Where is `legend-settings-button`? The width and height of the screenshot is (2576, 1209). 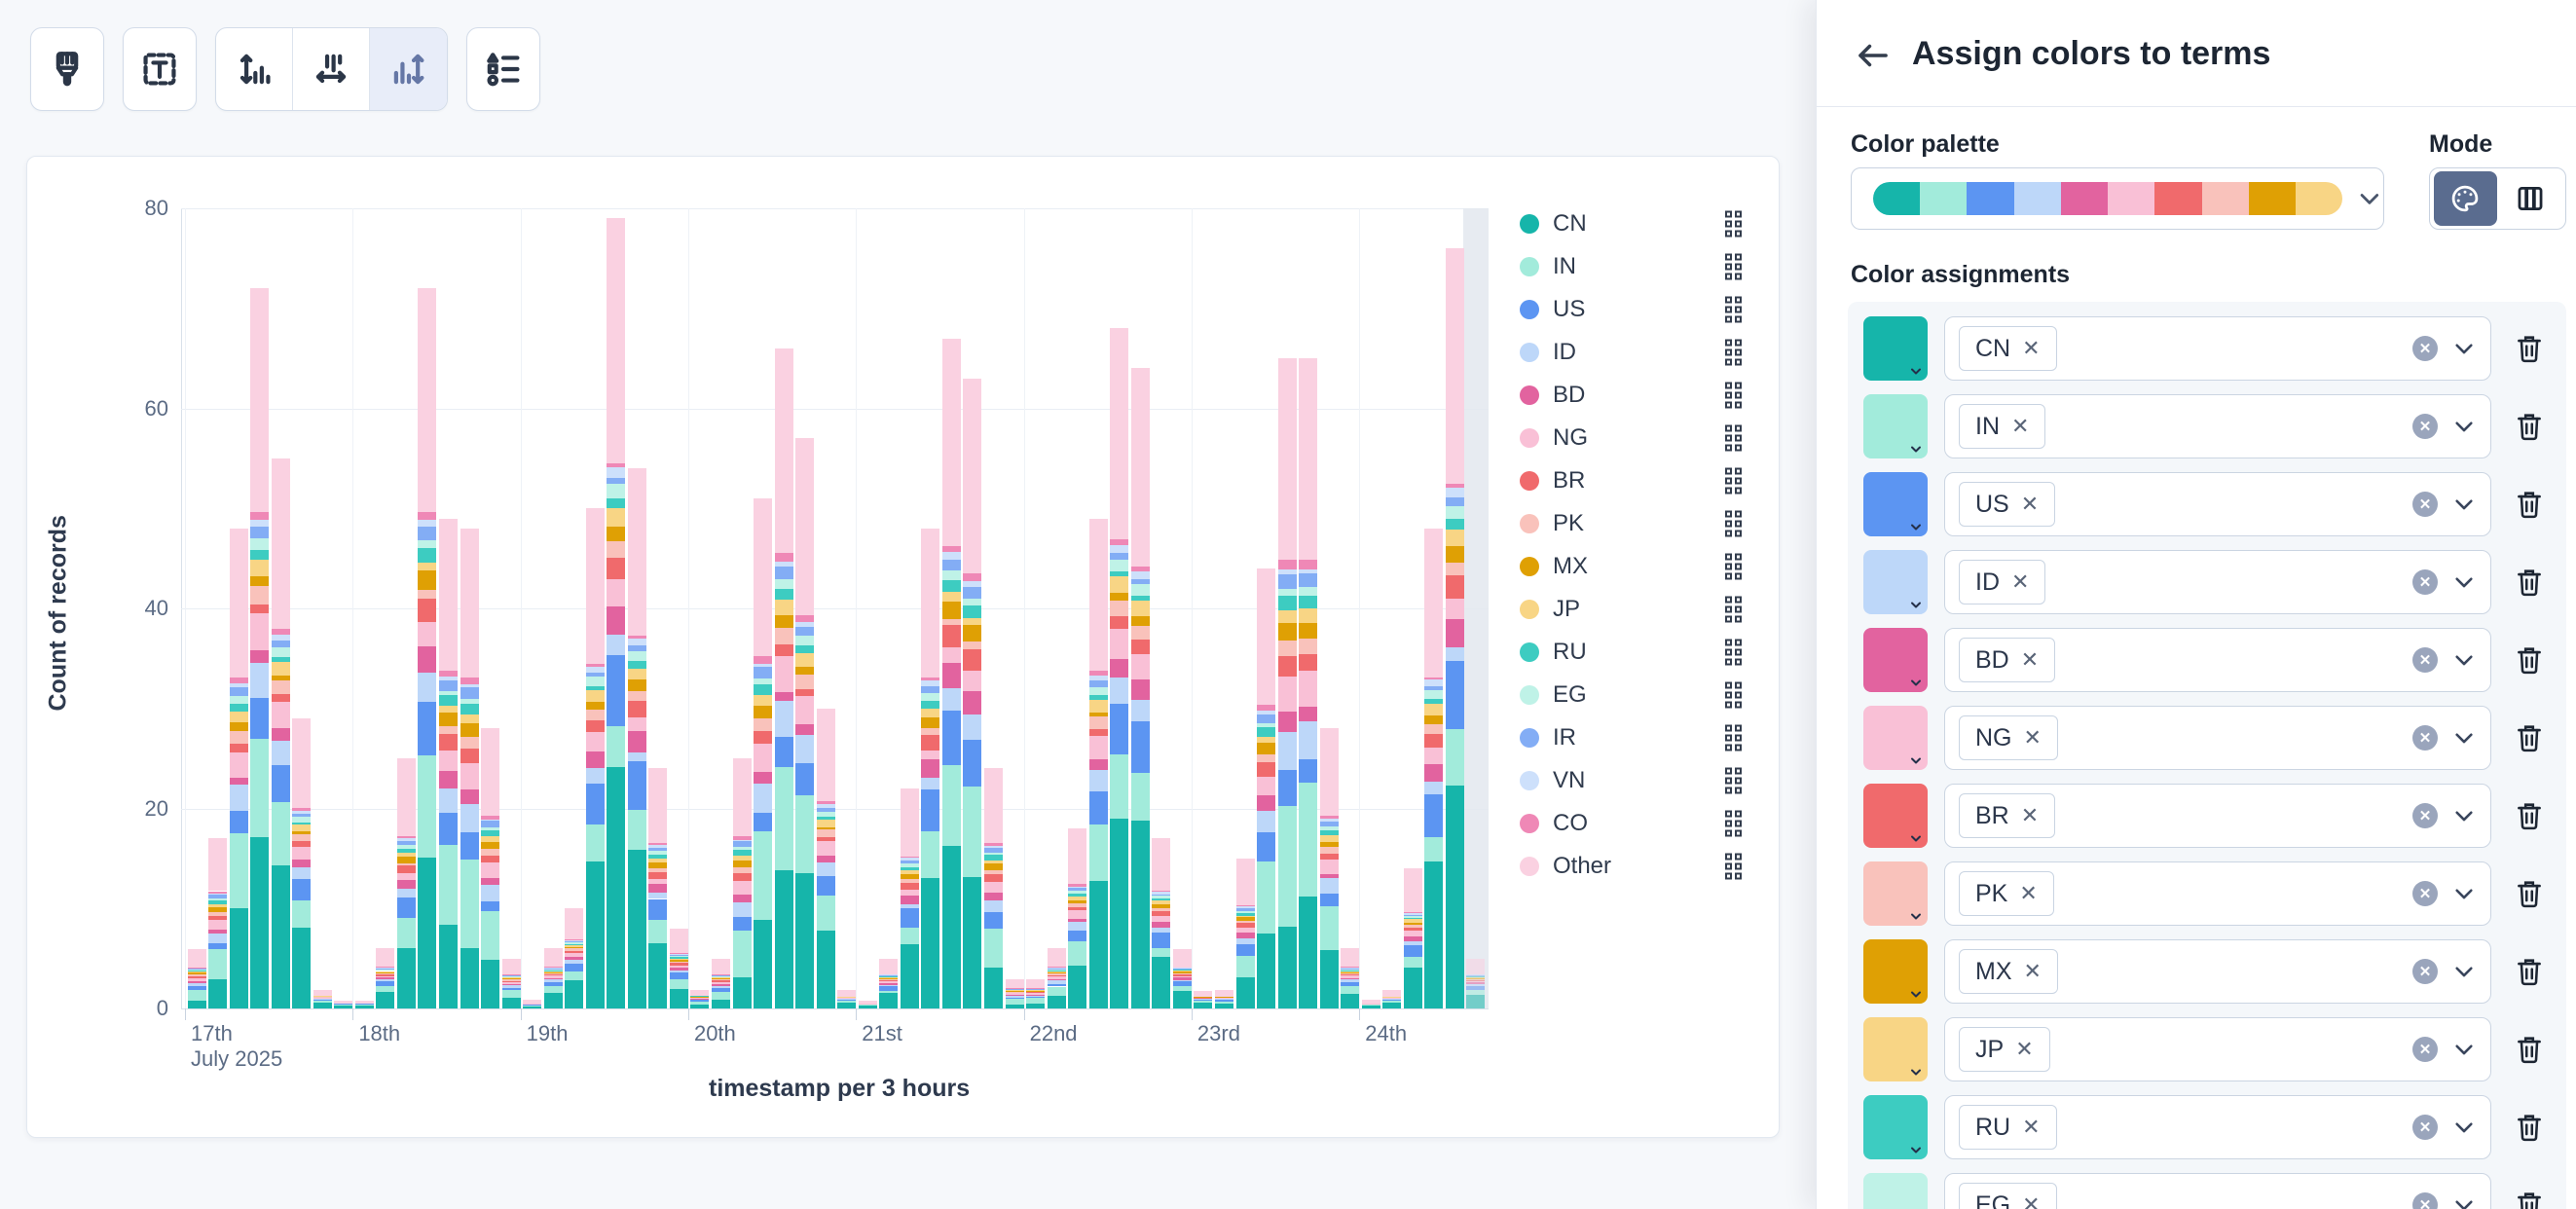 legend-settings-button is located at coordinates (503, 69).